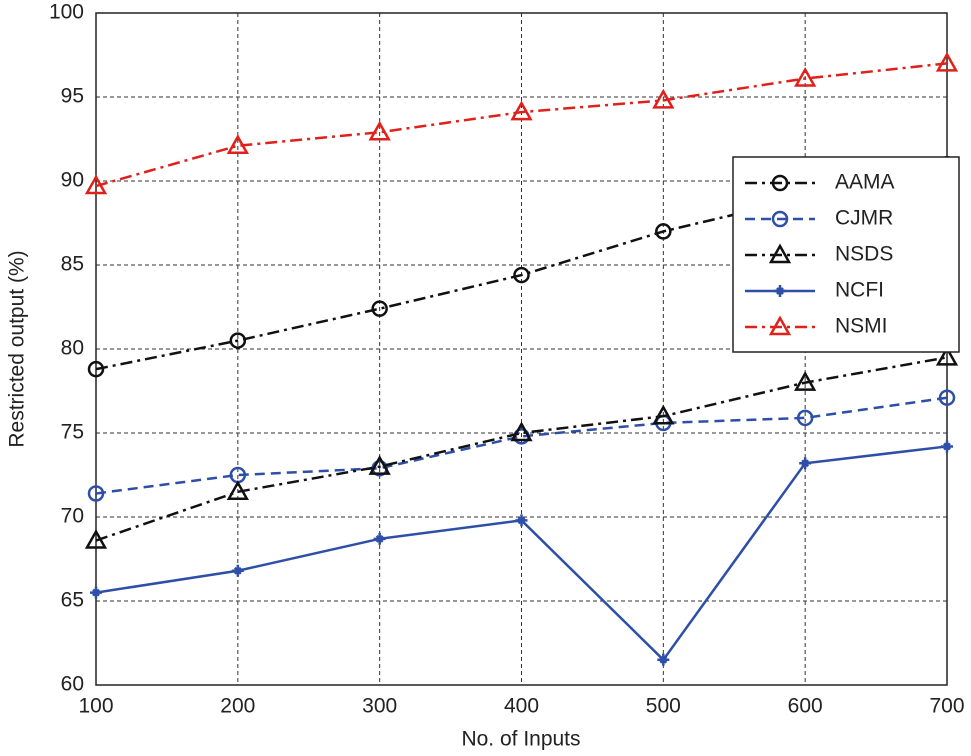 This screenshot has width=971, height=756. Describe the element at coordinates (864, 218) in the screenshot. I see `legend-label: CJMR` at that location.